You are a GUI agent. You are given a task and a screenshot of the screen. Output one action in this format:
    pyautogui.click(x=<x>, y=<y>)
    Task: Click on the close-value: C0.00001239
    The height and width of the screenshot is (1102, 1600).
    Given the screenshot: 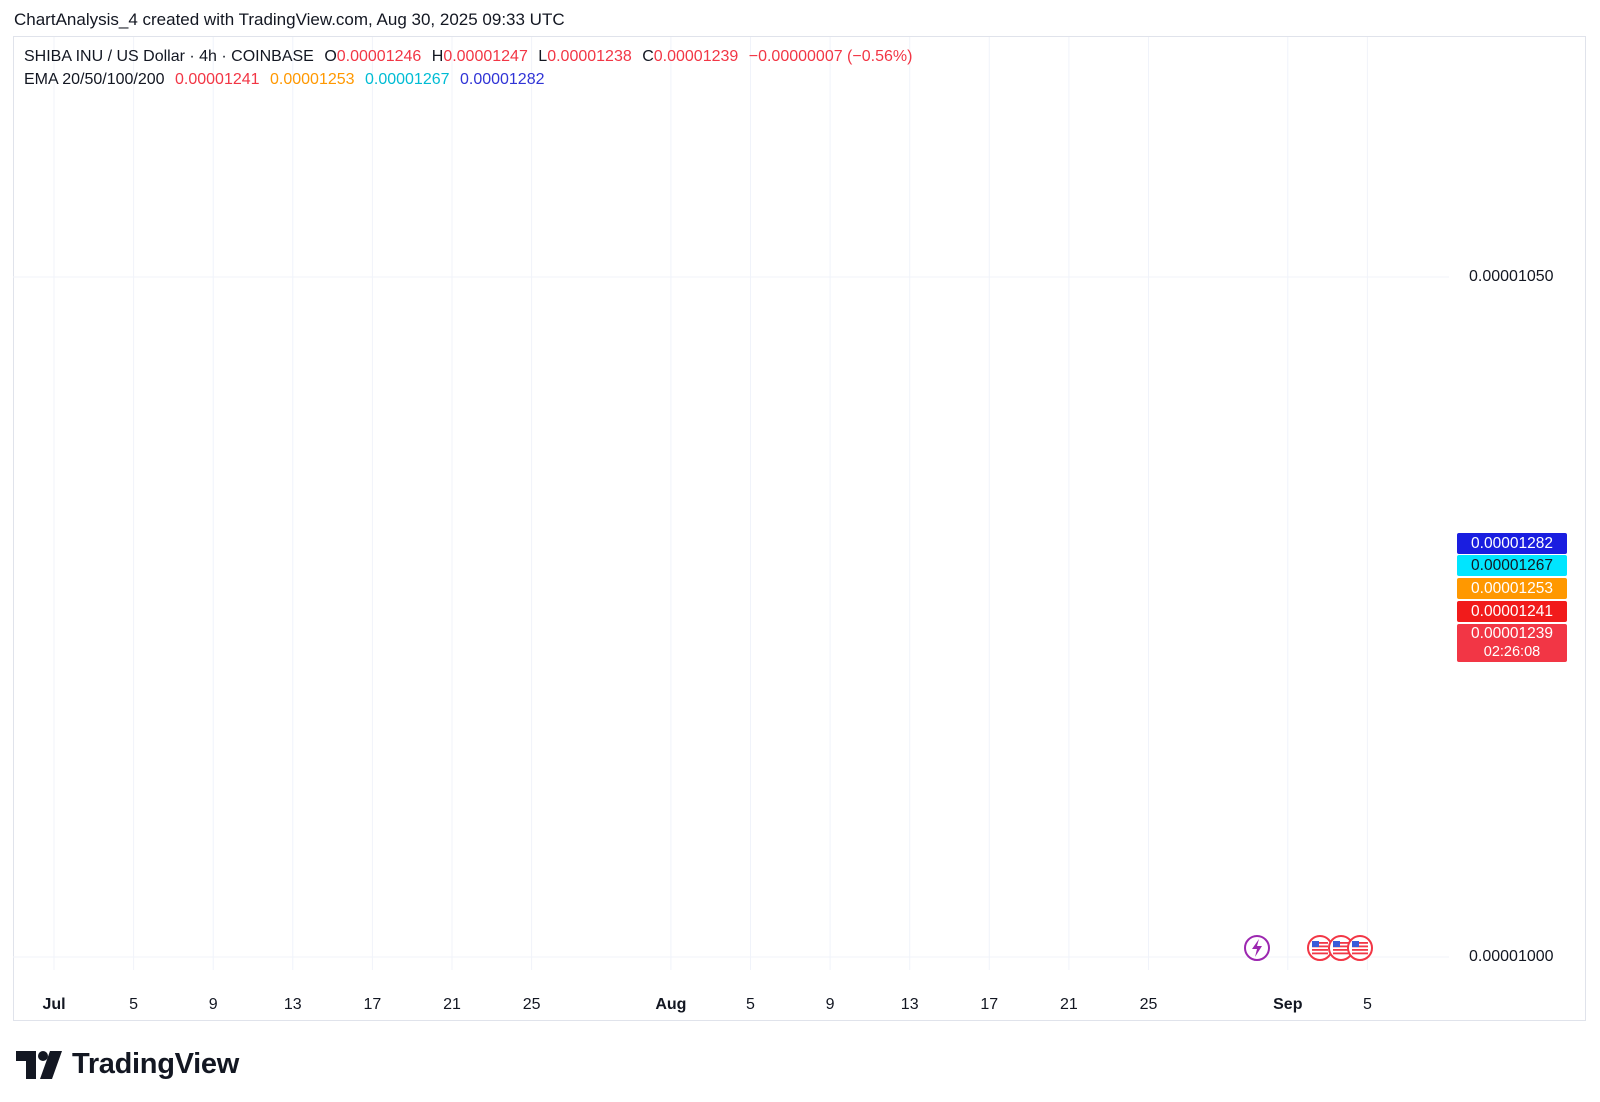 What is the action you would take?
    pyautogui.click(x=690, y=56)
    